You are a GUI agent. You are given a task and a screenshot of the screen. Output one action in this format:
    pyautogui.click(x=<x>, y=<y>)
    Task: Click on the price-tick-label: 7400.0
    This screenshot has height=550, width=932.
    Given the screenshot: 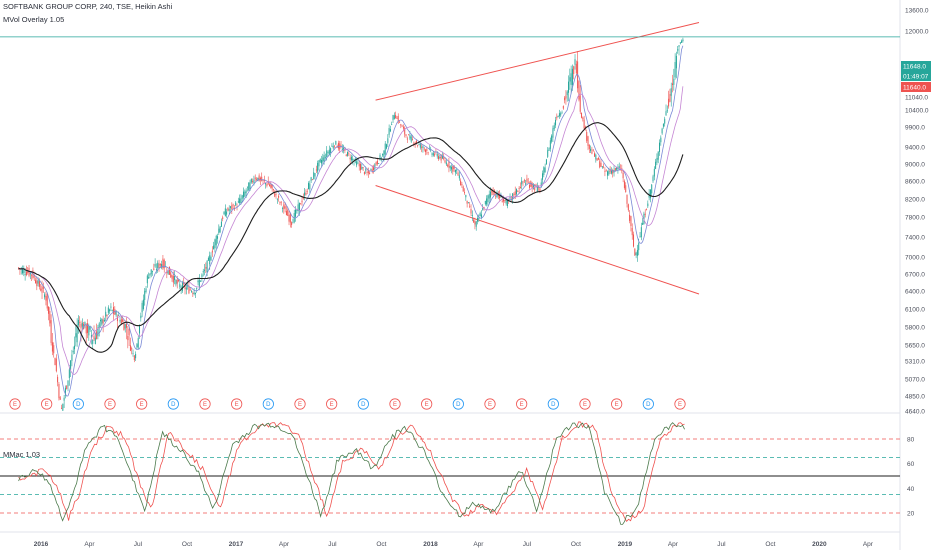 What is the action you would take?
    pyautogui.click(x=915, y=238)
    